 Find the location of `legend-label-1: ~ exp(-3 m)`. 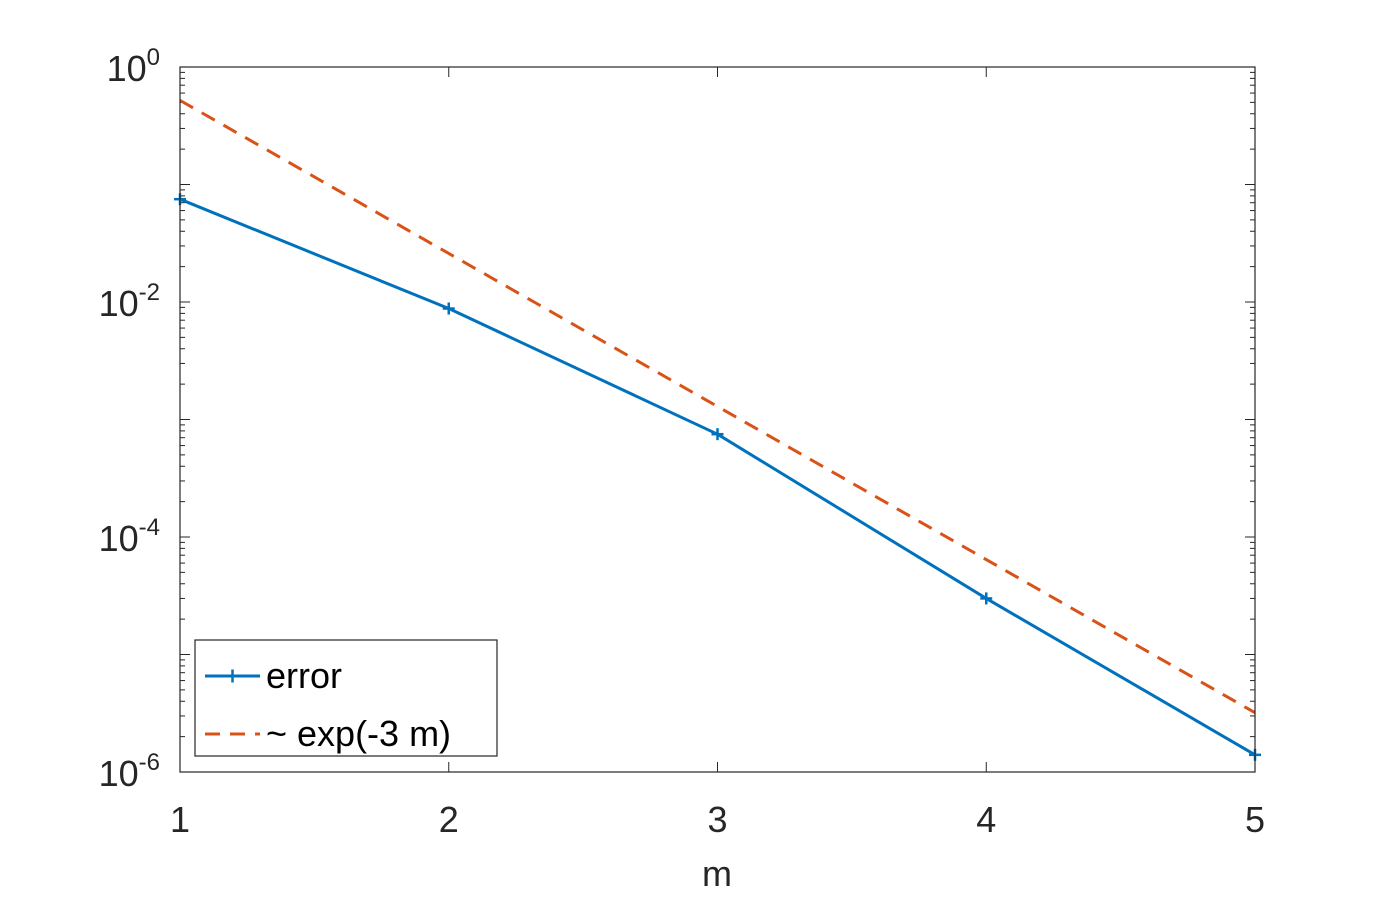

legend-label-1: ~ exp(-3 m) is located at coordinates (358, 733).